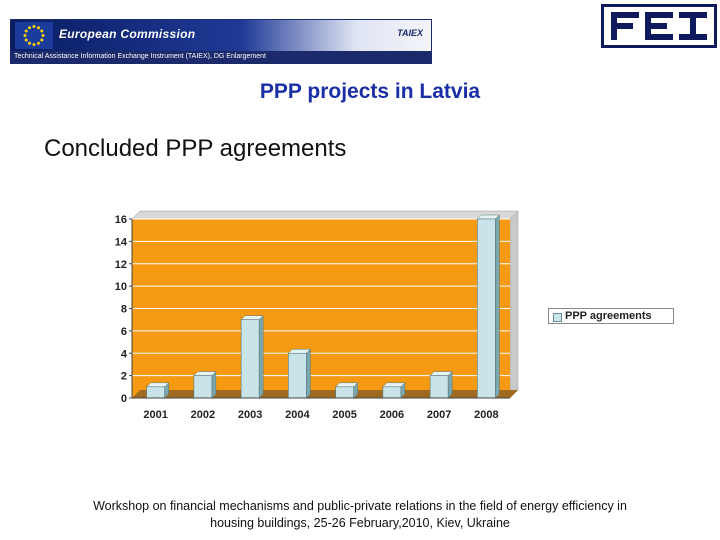 The height and width of the screenshot is (540, 720). I want to click on plot-right-frame, so click(514, 304).